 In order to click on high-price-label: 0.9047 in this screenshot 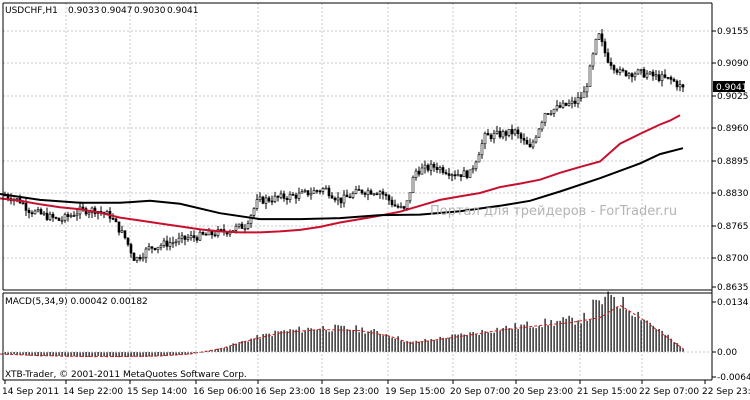, I will do `click(117, 11)`.